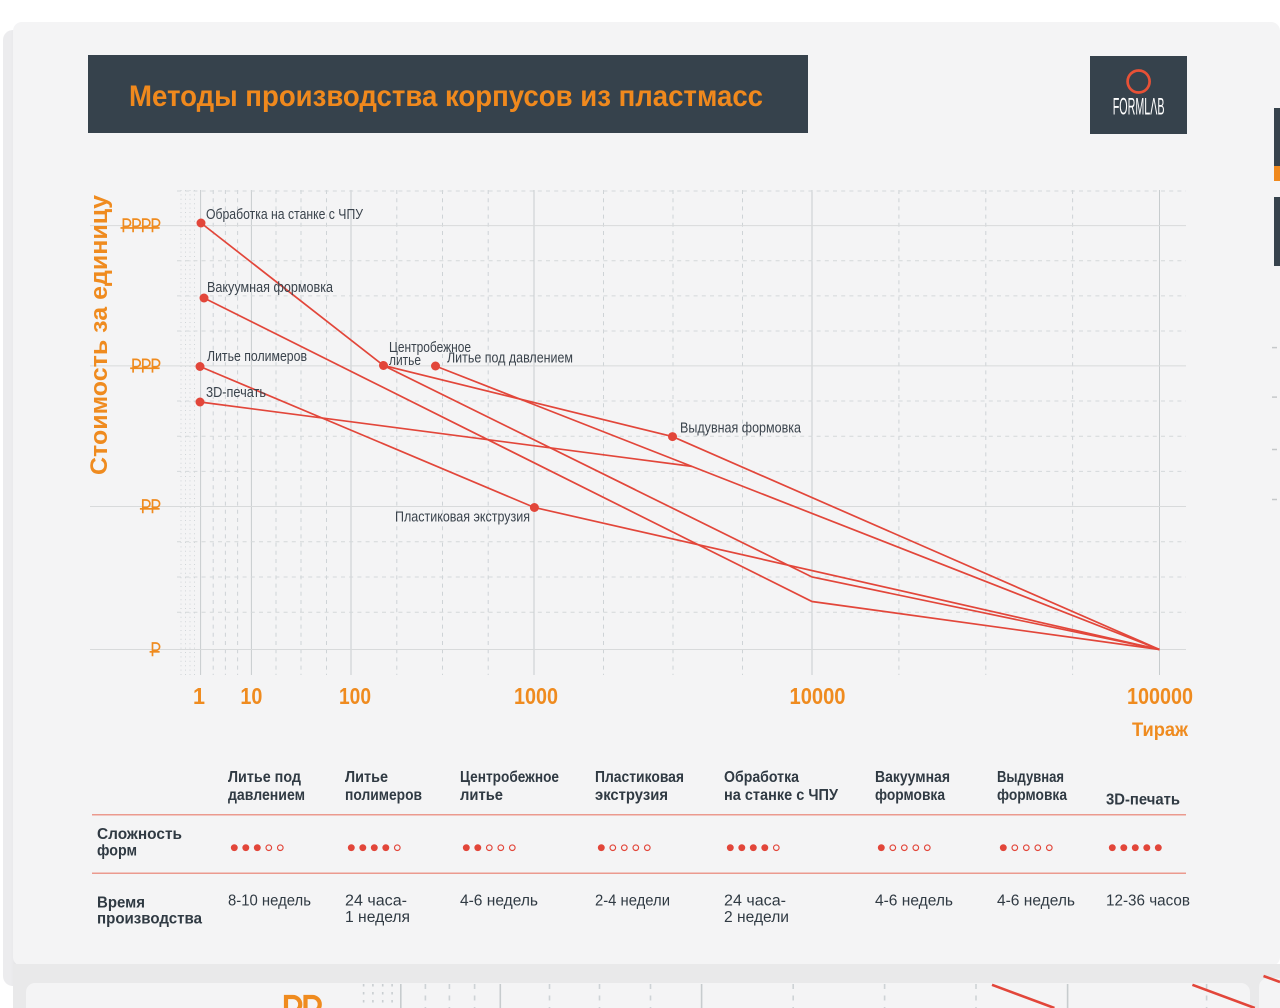  What do you see at coordinates (1139, 108) in the screenshot?
I see `svg-text: FORMLΛB` at bounding box center [1139, 108].